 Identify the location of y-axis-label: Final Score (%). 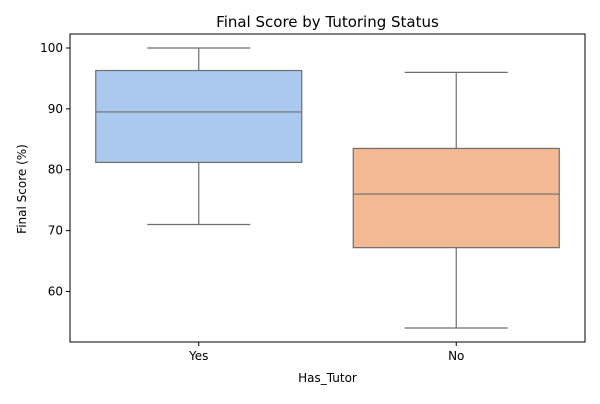
(22, 189).